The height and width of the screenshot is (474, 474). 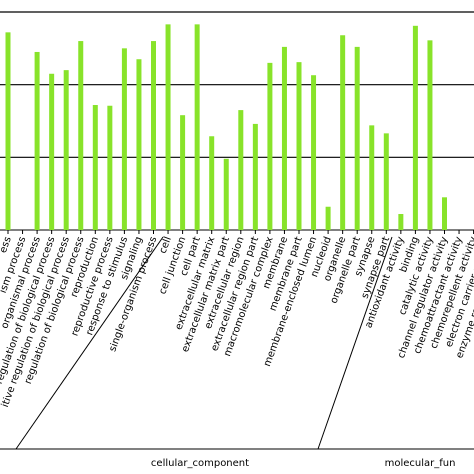 What do you see at coordinates (420, 463) in the screenshot?
I see `group-label: molecular_fun` at bounding box center [420, 463].